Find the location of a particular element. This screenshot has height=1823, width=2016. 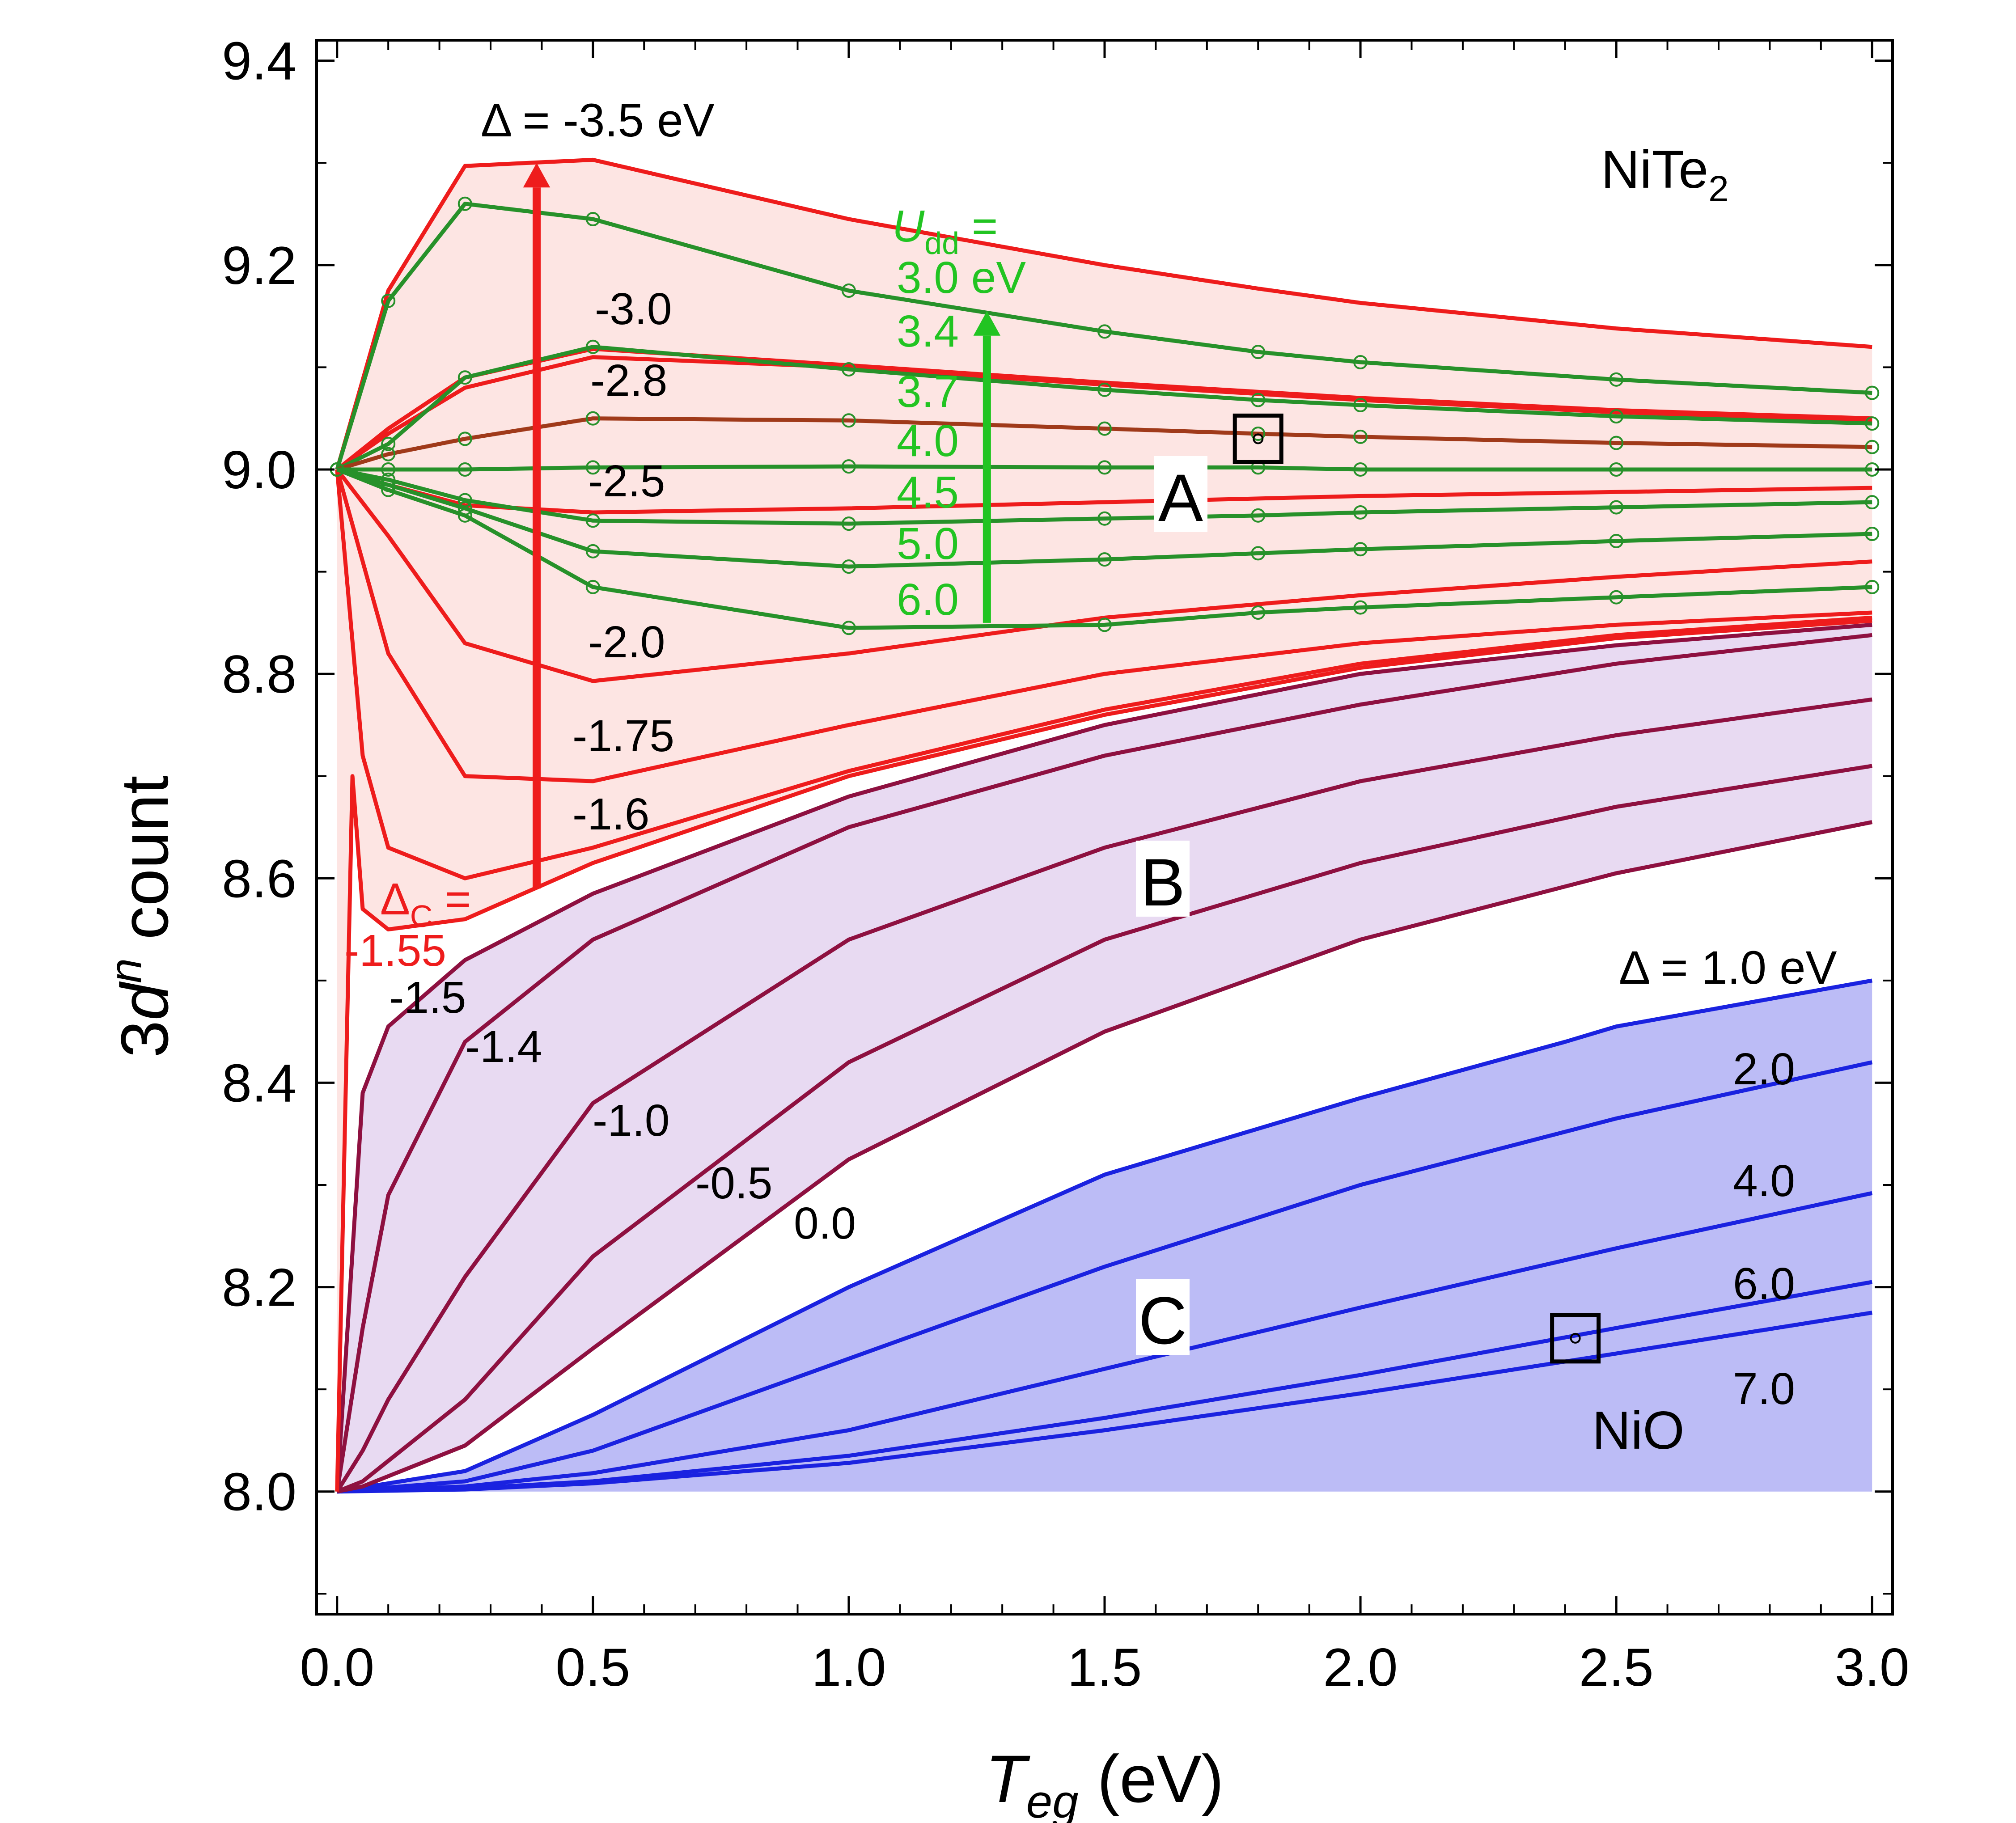

red-series-label: -2.5 is located at coordinates (626, 481).